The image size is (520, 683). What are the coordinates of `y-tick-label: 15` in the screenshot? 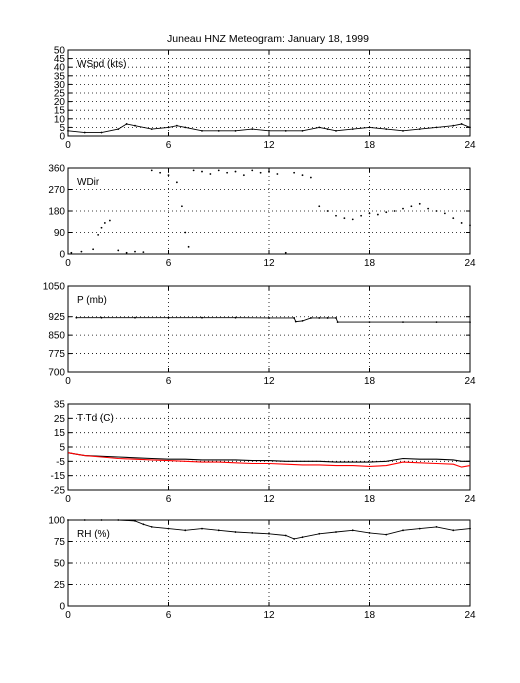 It's located at (60, 433).